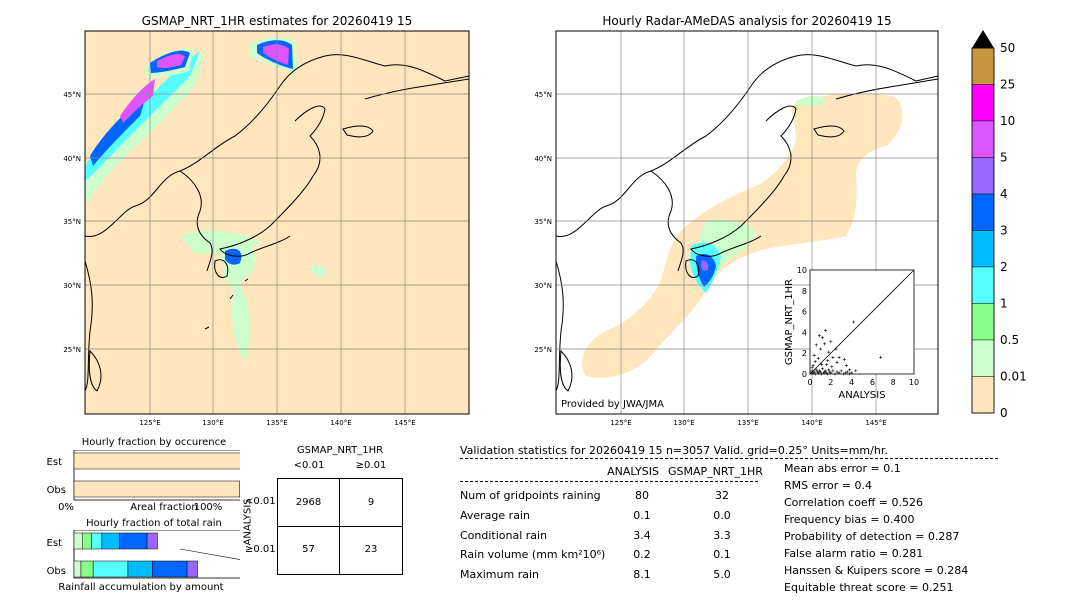  Describe the element at coordinates (504, 535) in the screenshot. I see `stats-row-label: Conditional rain` at that location.